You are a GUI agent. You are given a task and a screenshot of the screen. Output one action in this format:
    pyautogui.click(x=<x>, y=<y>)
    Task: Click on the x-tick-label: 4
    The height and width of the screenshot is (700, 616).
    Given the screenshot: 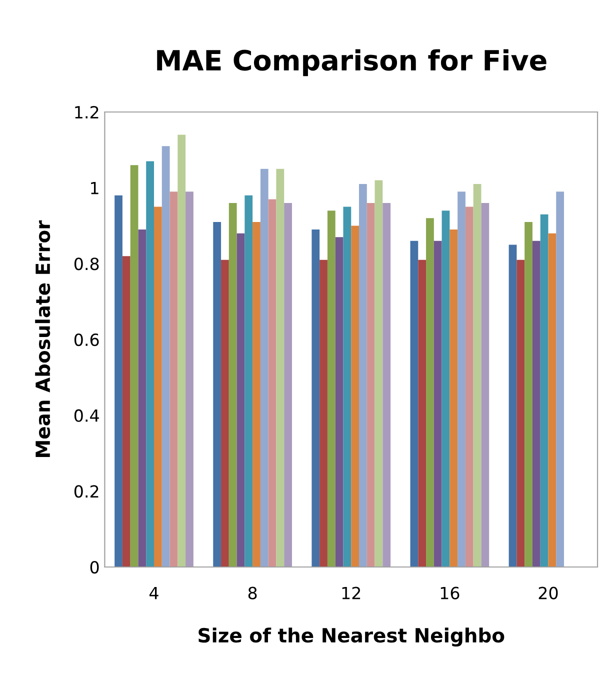 What is the action you would take?
    pyautogui.click(x=154, y=593)
    